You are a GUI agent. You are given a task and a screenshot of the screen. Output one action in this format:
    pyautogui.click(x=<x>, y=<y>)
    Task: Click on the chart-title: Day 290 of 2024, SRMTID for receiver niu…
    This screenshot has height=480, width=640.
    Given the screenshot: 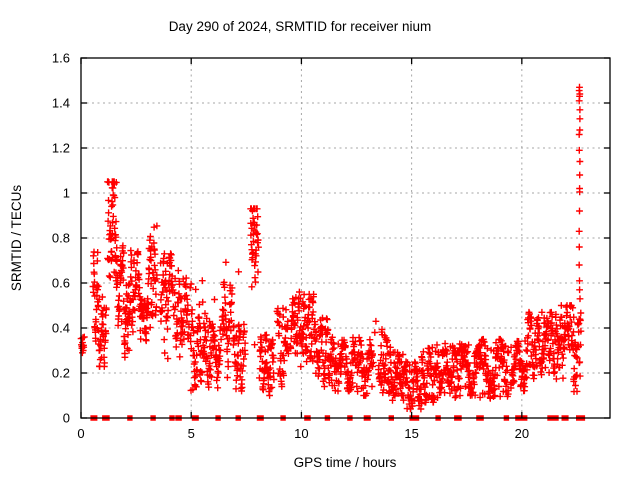 What is the action you would take?
    pyautogui.click(x=300, y=26)
    